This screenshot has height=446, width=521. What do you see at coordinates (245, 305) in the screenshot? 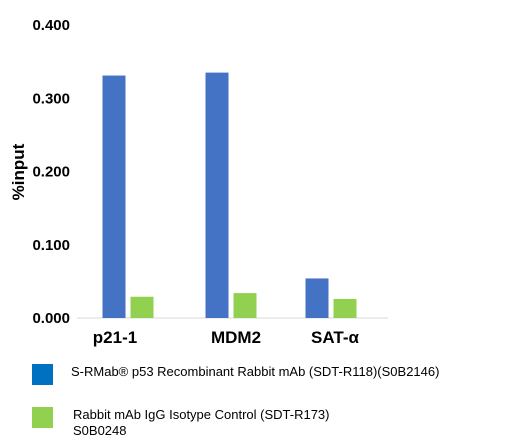
I see `bar-series1-mdm2` at bounding box center [245, 305].